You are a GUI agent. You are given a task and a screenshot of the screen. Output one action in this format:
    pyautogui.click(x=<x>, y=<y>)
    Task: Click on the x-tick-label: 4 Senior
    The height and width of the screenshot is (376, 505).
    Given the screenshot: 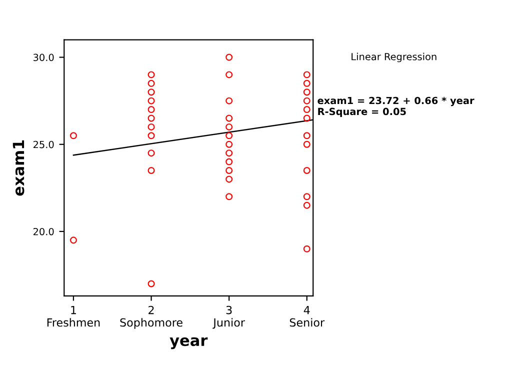 What is the action you would take?
    pyautogui.click(x=307, y=316)
    